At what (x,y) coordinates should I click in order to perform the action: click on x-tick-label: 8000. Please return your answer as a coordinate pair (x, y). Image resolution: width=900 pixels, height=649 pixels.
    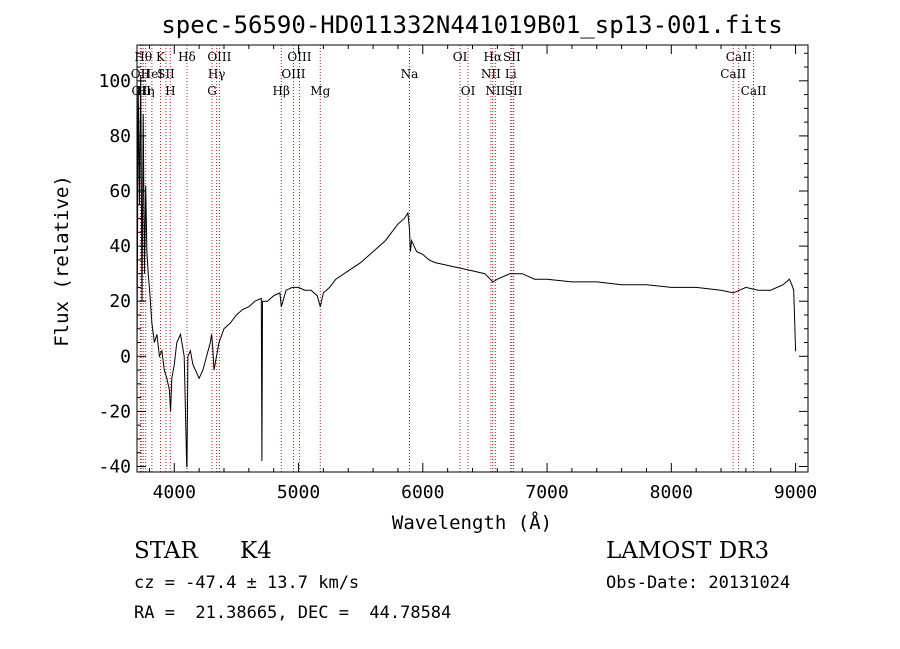
    Looking at the image, I should click on (671, 492).